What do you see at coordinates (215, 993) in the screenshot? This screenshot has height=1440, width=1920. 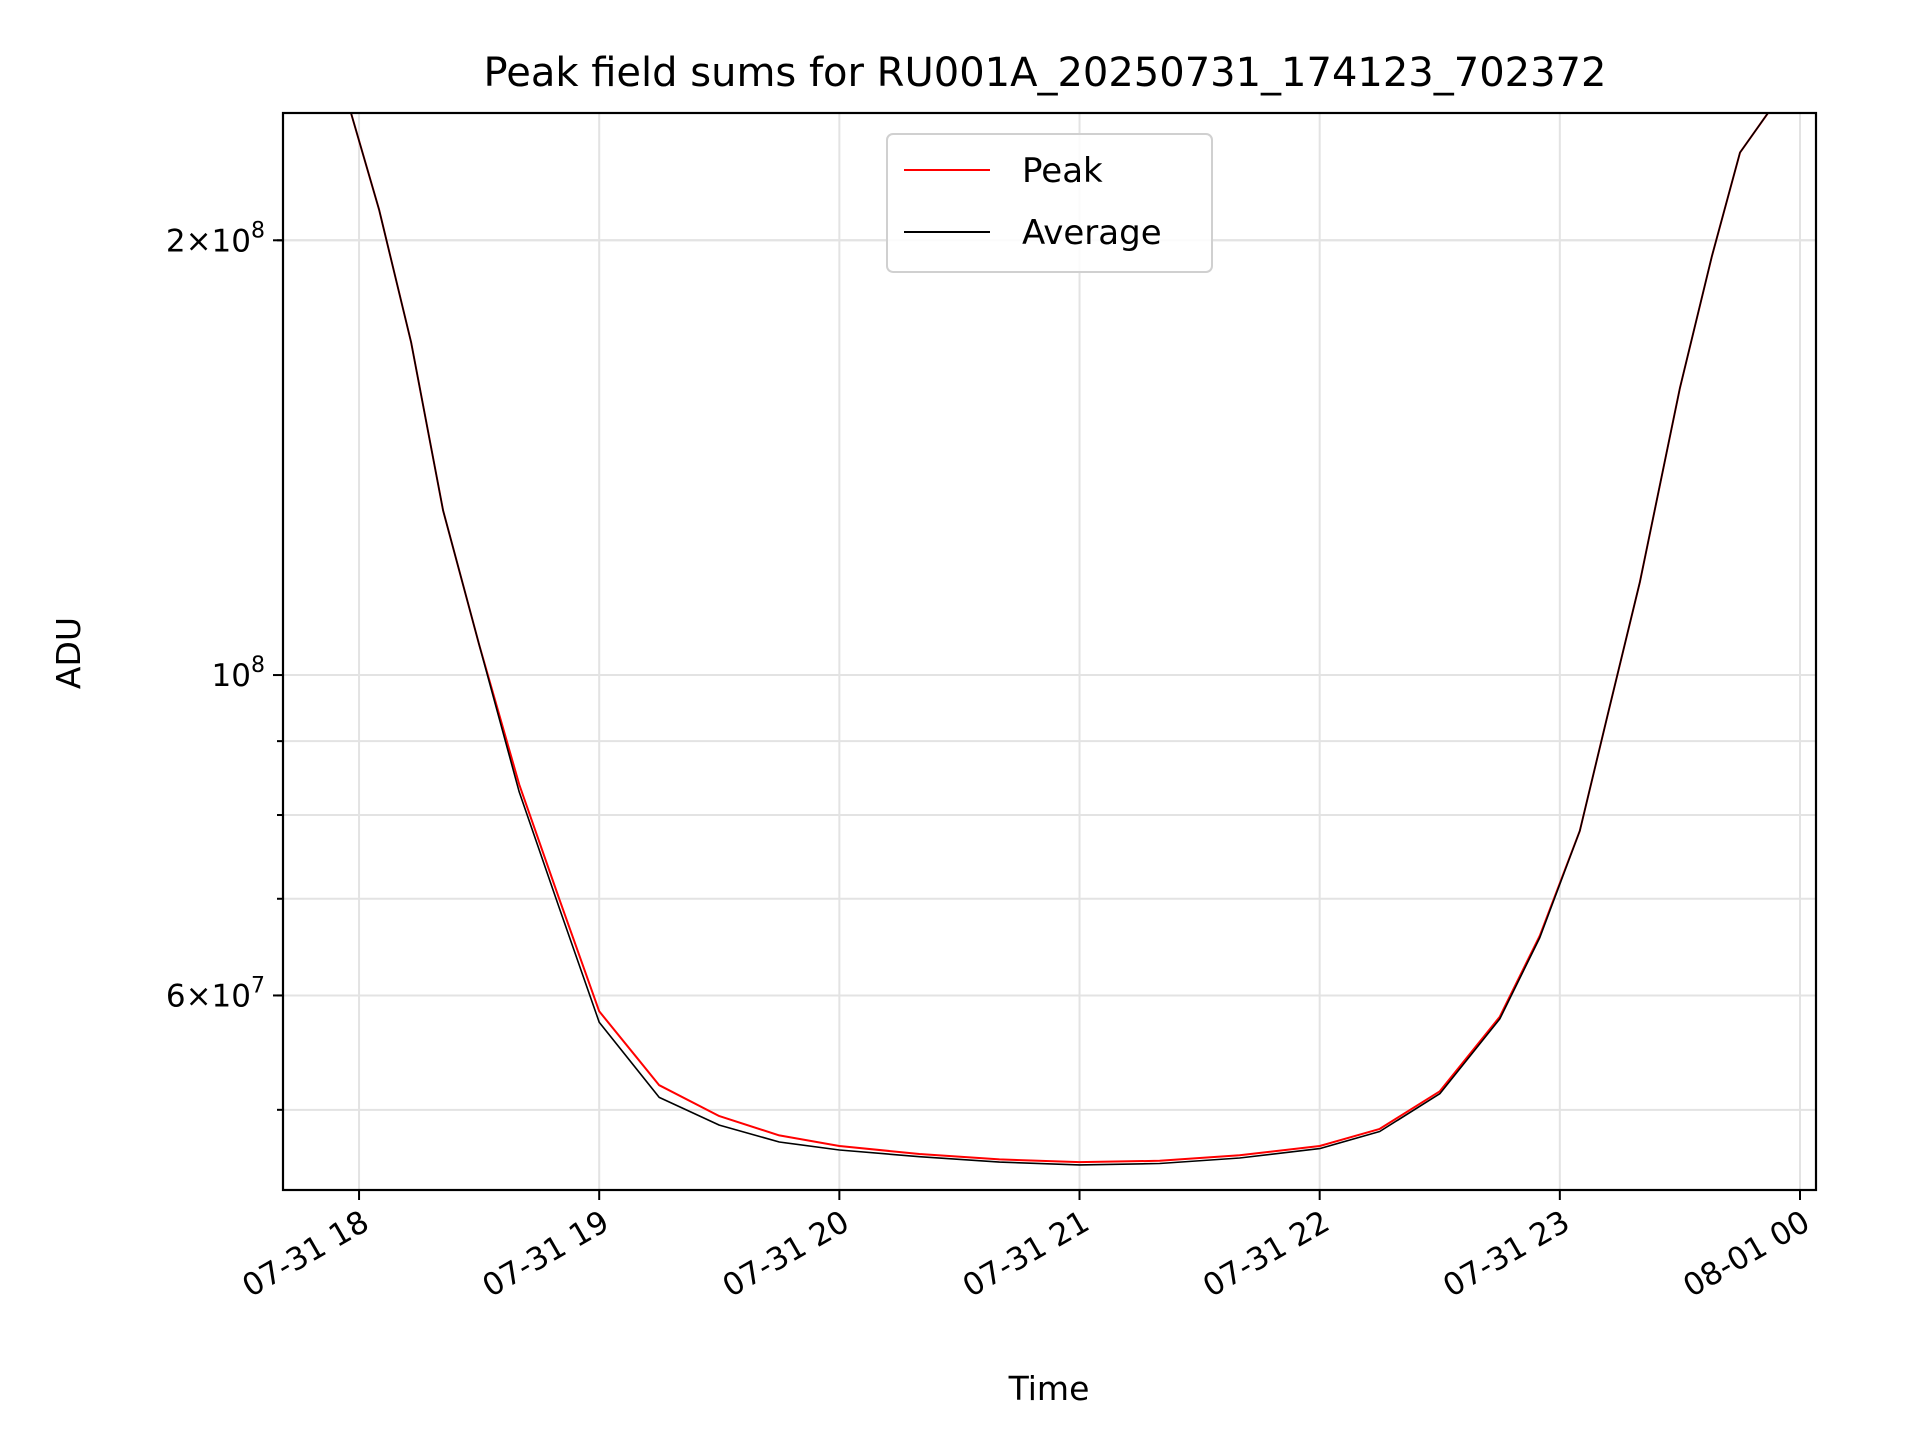 I see `y-tick-label: 6×107` at bounding box center [215, 993].